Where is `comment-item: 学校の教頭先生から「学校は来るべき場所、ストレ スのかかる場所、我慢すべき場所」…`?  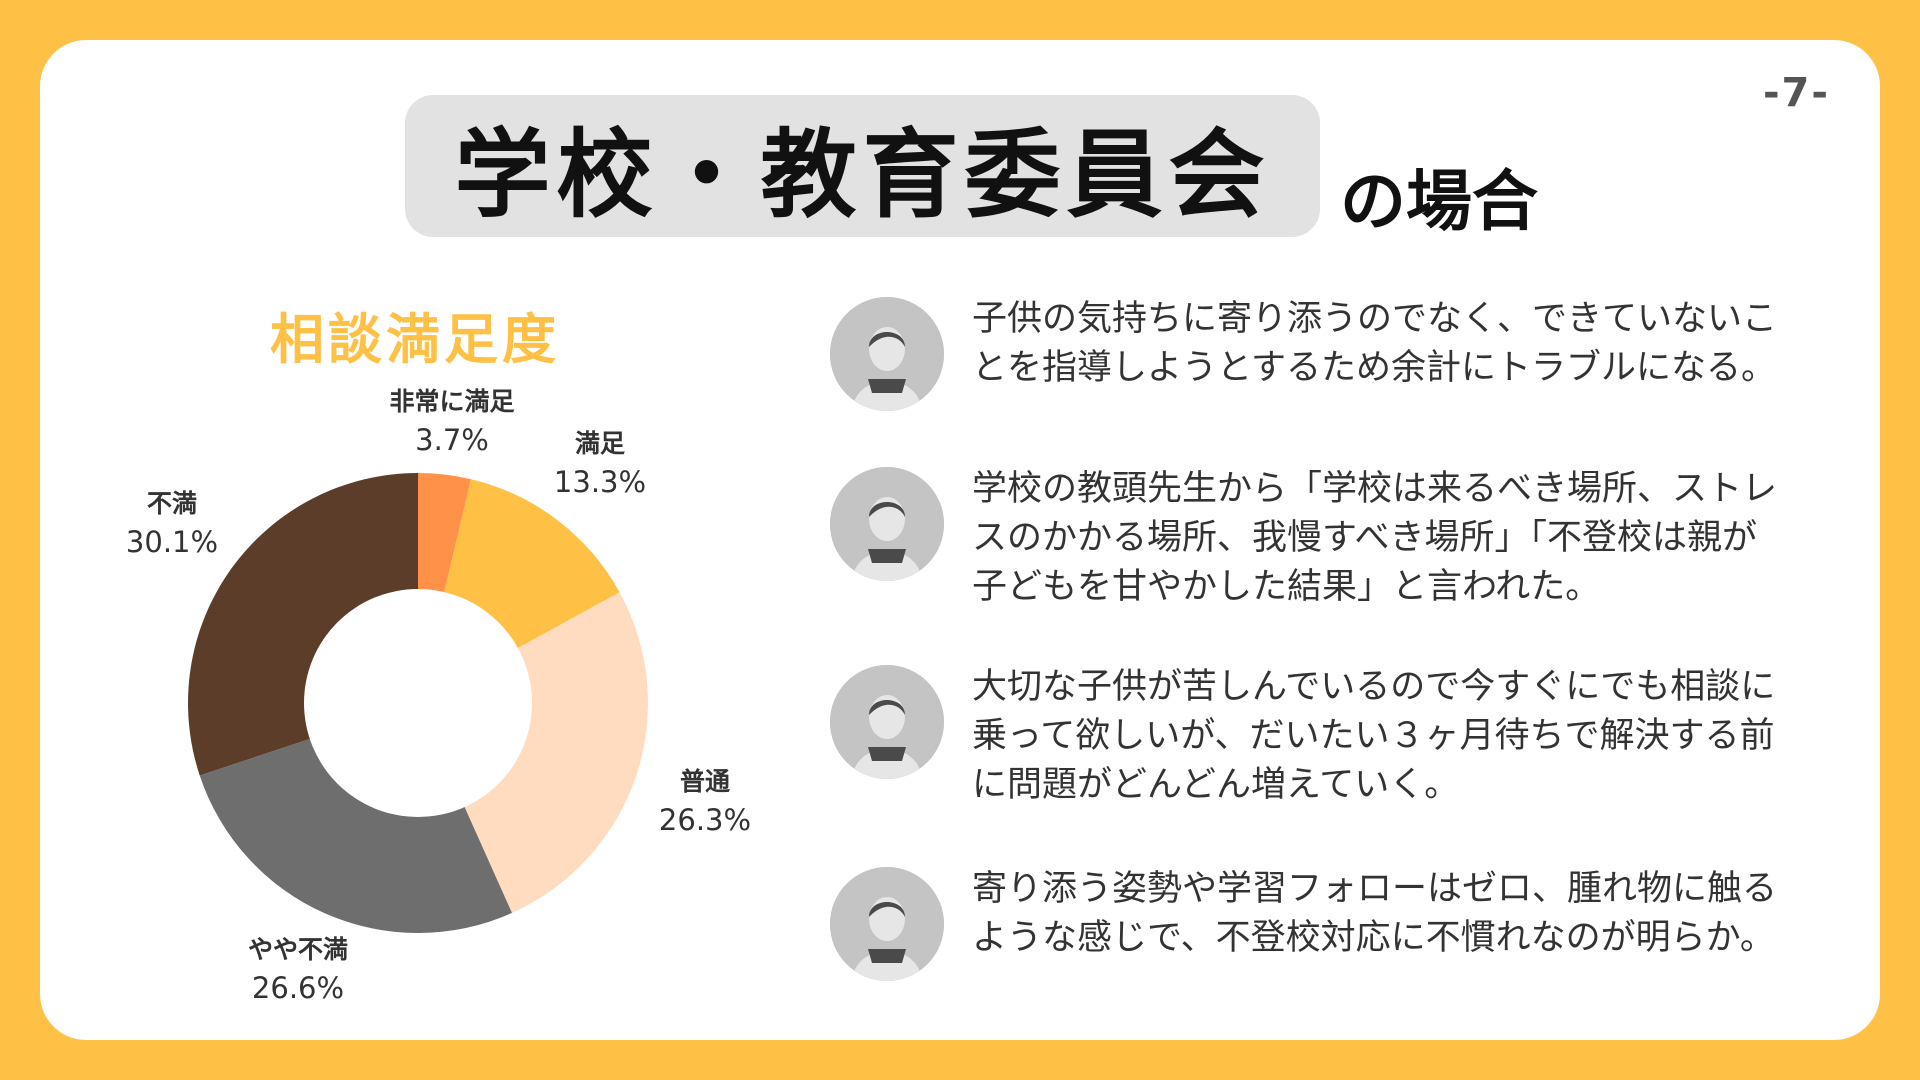
comment-item: 学校の教頭先生から「学校は来るべき場所、ストレ スのかかる場所、我慢すべき場所」… is located at coordinates (1325, 538).